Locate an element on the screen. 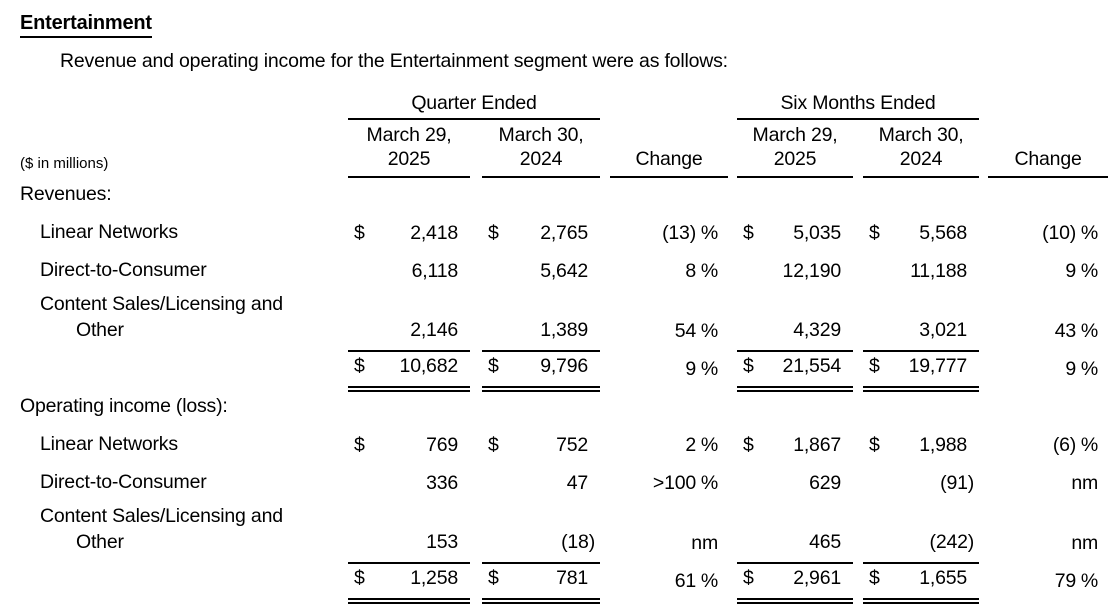 This screenshot has height=613, width=1119. section-header: Operating income (loss): is located at coordinates (124, 406).